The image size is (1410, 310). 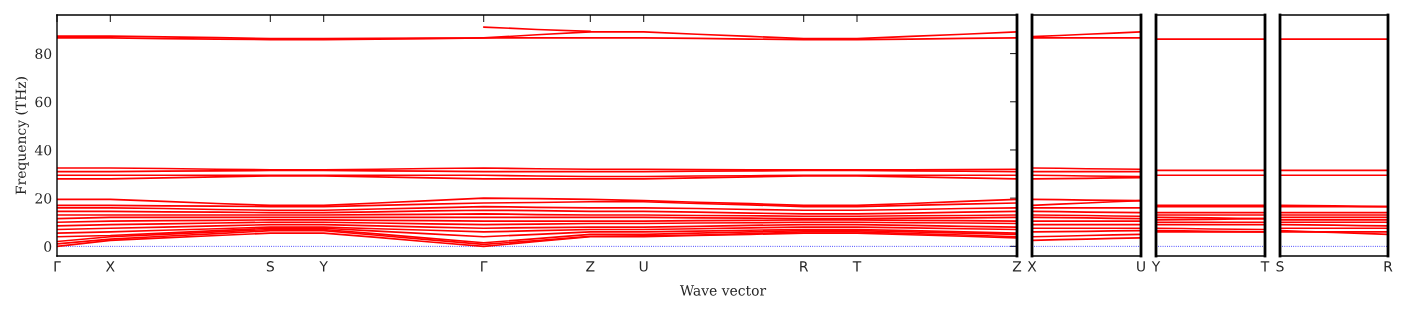 What do you see at coordinates (43, 150) in the screenshot?
I see `y-tick-label: 40` at bounding box center [43, 150].